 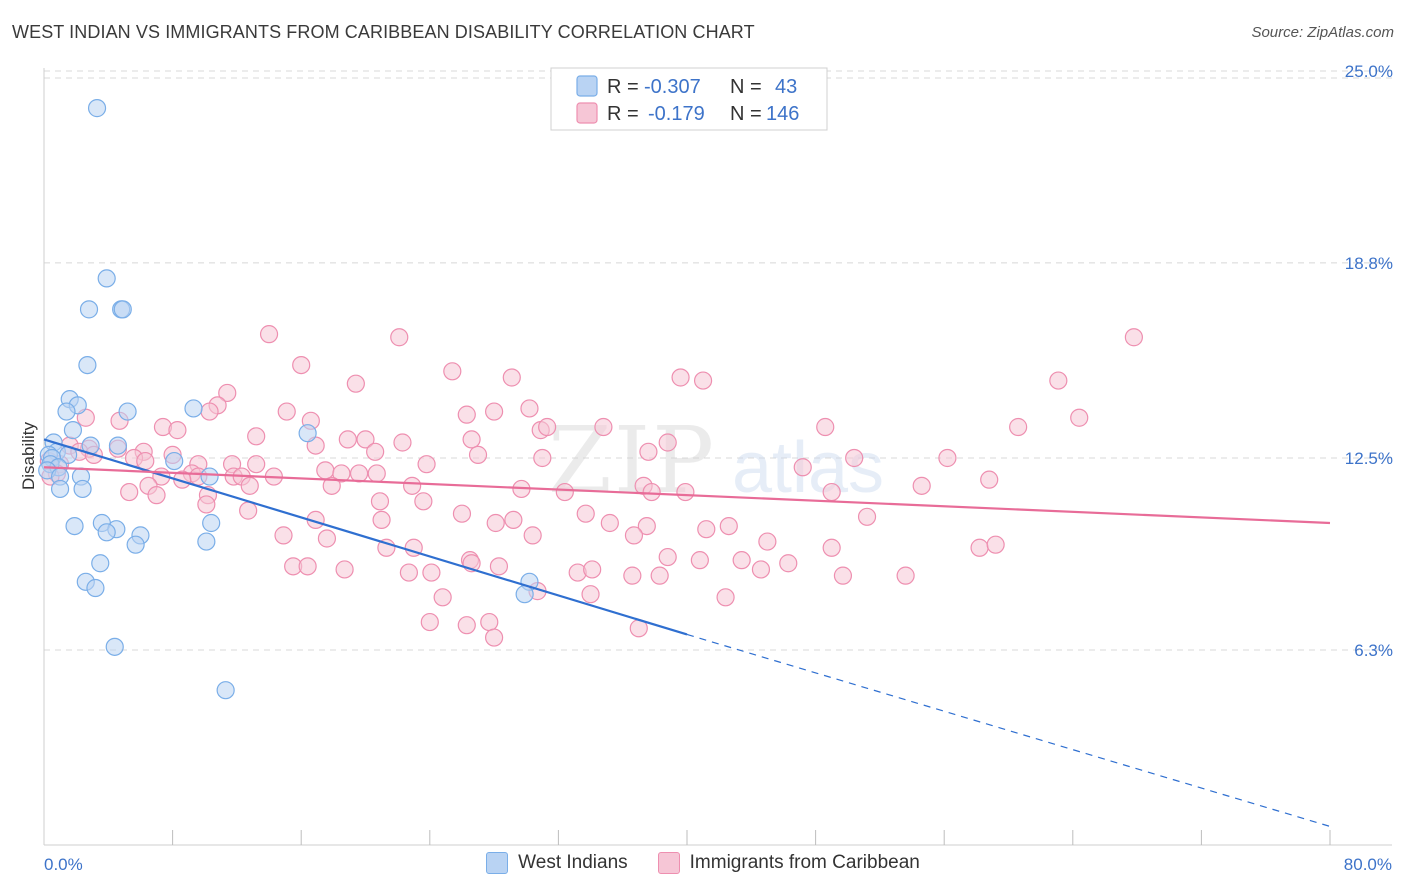 What do you see at coordinates (557, 863) in the screenshot?
I see `bottom-legend-item-west-indians: West Indians` at bounding box center [557, 863].